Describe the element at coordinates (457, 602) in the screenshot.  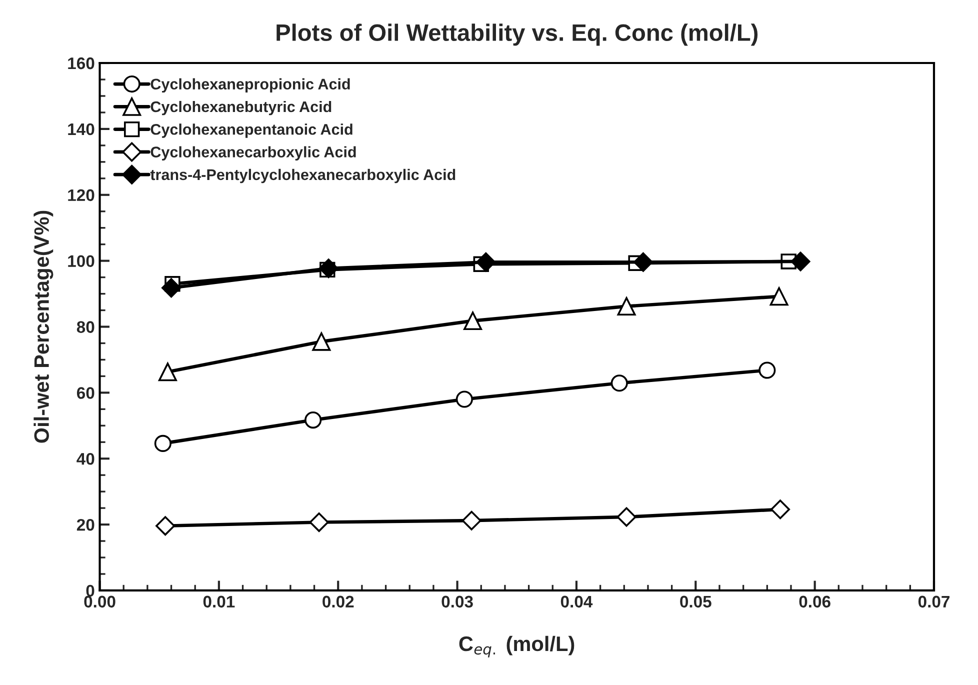
I see `x-tick-label: 0.03` at that location.